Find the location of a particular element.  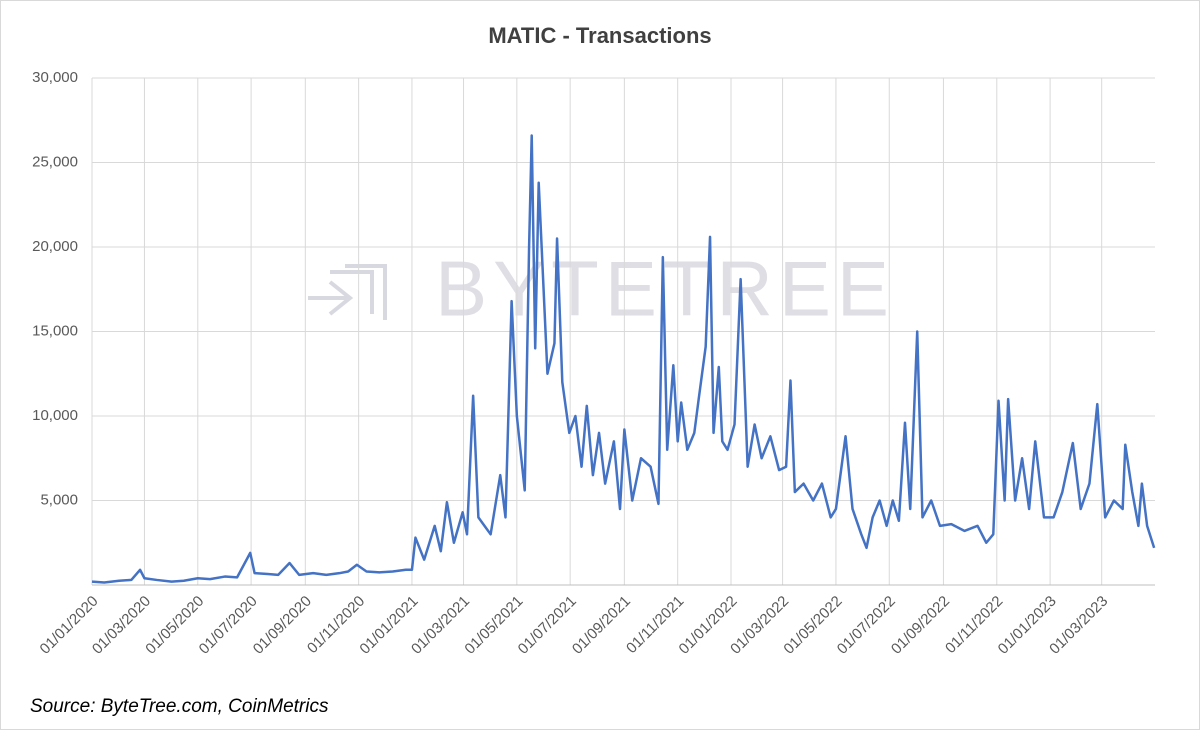

watermark-logo is located at coordinates (347, 292).